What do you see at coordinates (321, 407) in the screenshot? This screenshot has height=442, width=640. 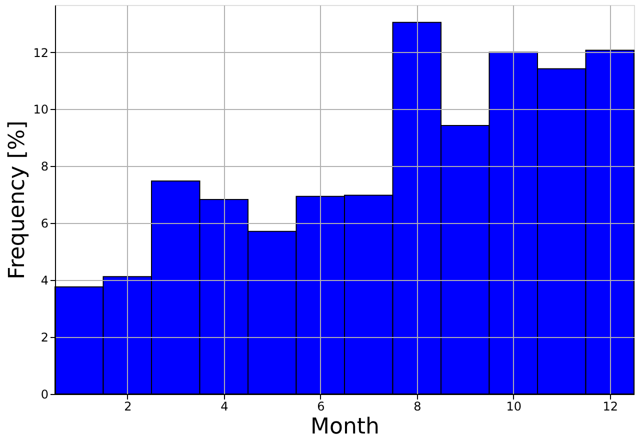 I see `x-tick-label: 6` at bounding box center [321, 407].